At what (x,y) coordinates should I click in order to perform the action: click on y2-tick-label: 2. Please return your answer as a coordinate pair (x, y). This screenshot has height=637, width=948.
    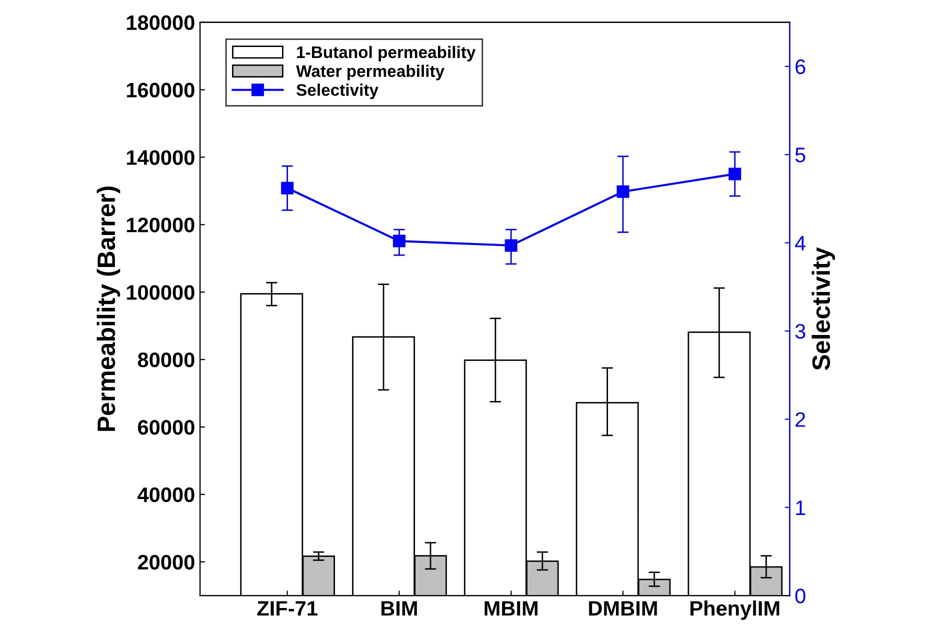
    Looking at the image, I should click on (801, 419).